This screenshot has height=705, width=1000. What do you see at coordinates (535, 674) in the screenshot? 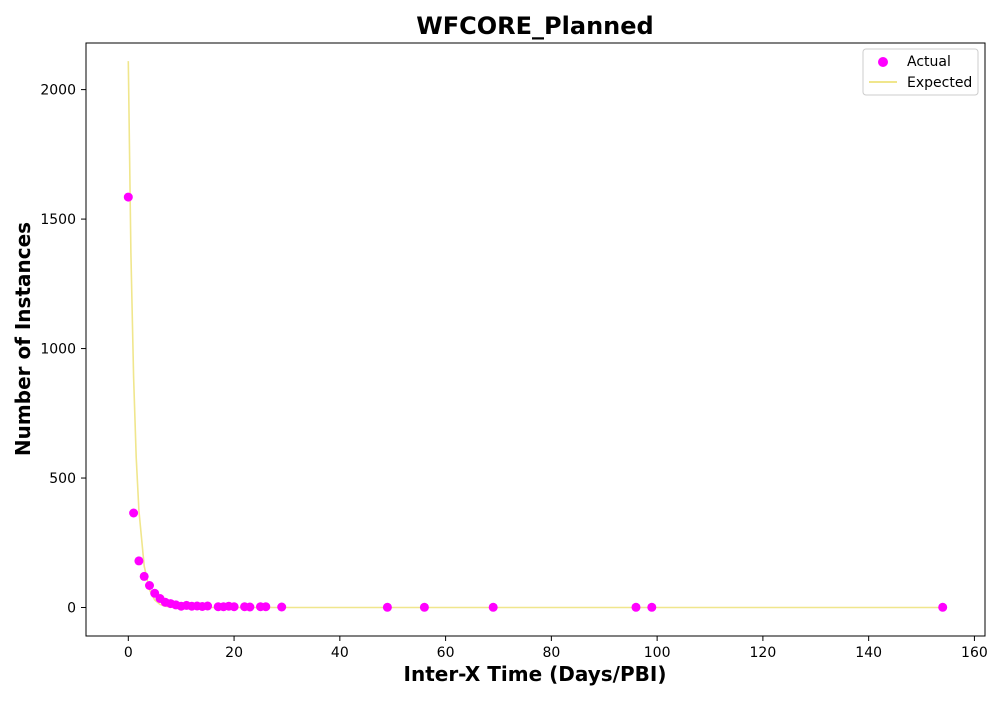
I see `x-axis-label: Inter-X Time (Days/PBI)` at bounding box center [535, 674].